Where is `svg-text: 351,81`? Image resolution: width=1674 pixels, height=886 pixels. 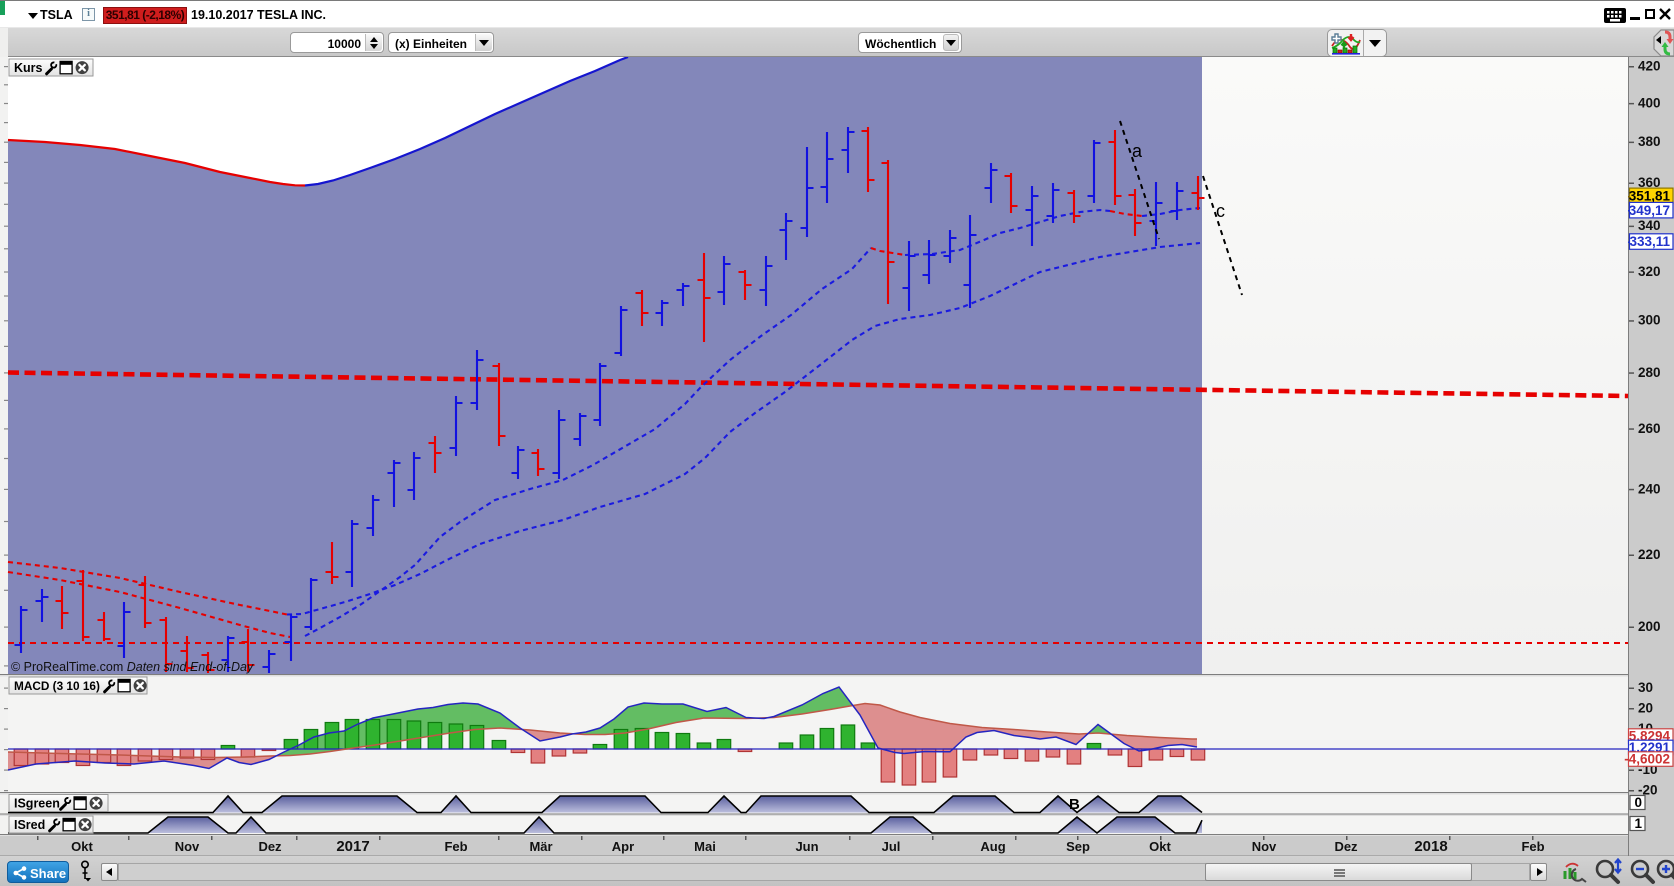
svg-text: 351,81 is located at coordinates (1650, 196).